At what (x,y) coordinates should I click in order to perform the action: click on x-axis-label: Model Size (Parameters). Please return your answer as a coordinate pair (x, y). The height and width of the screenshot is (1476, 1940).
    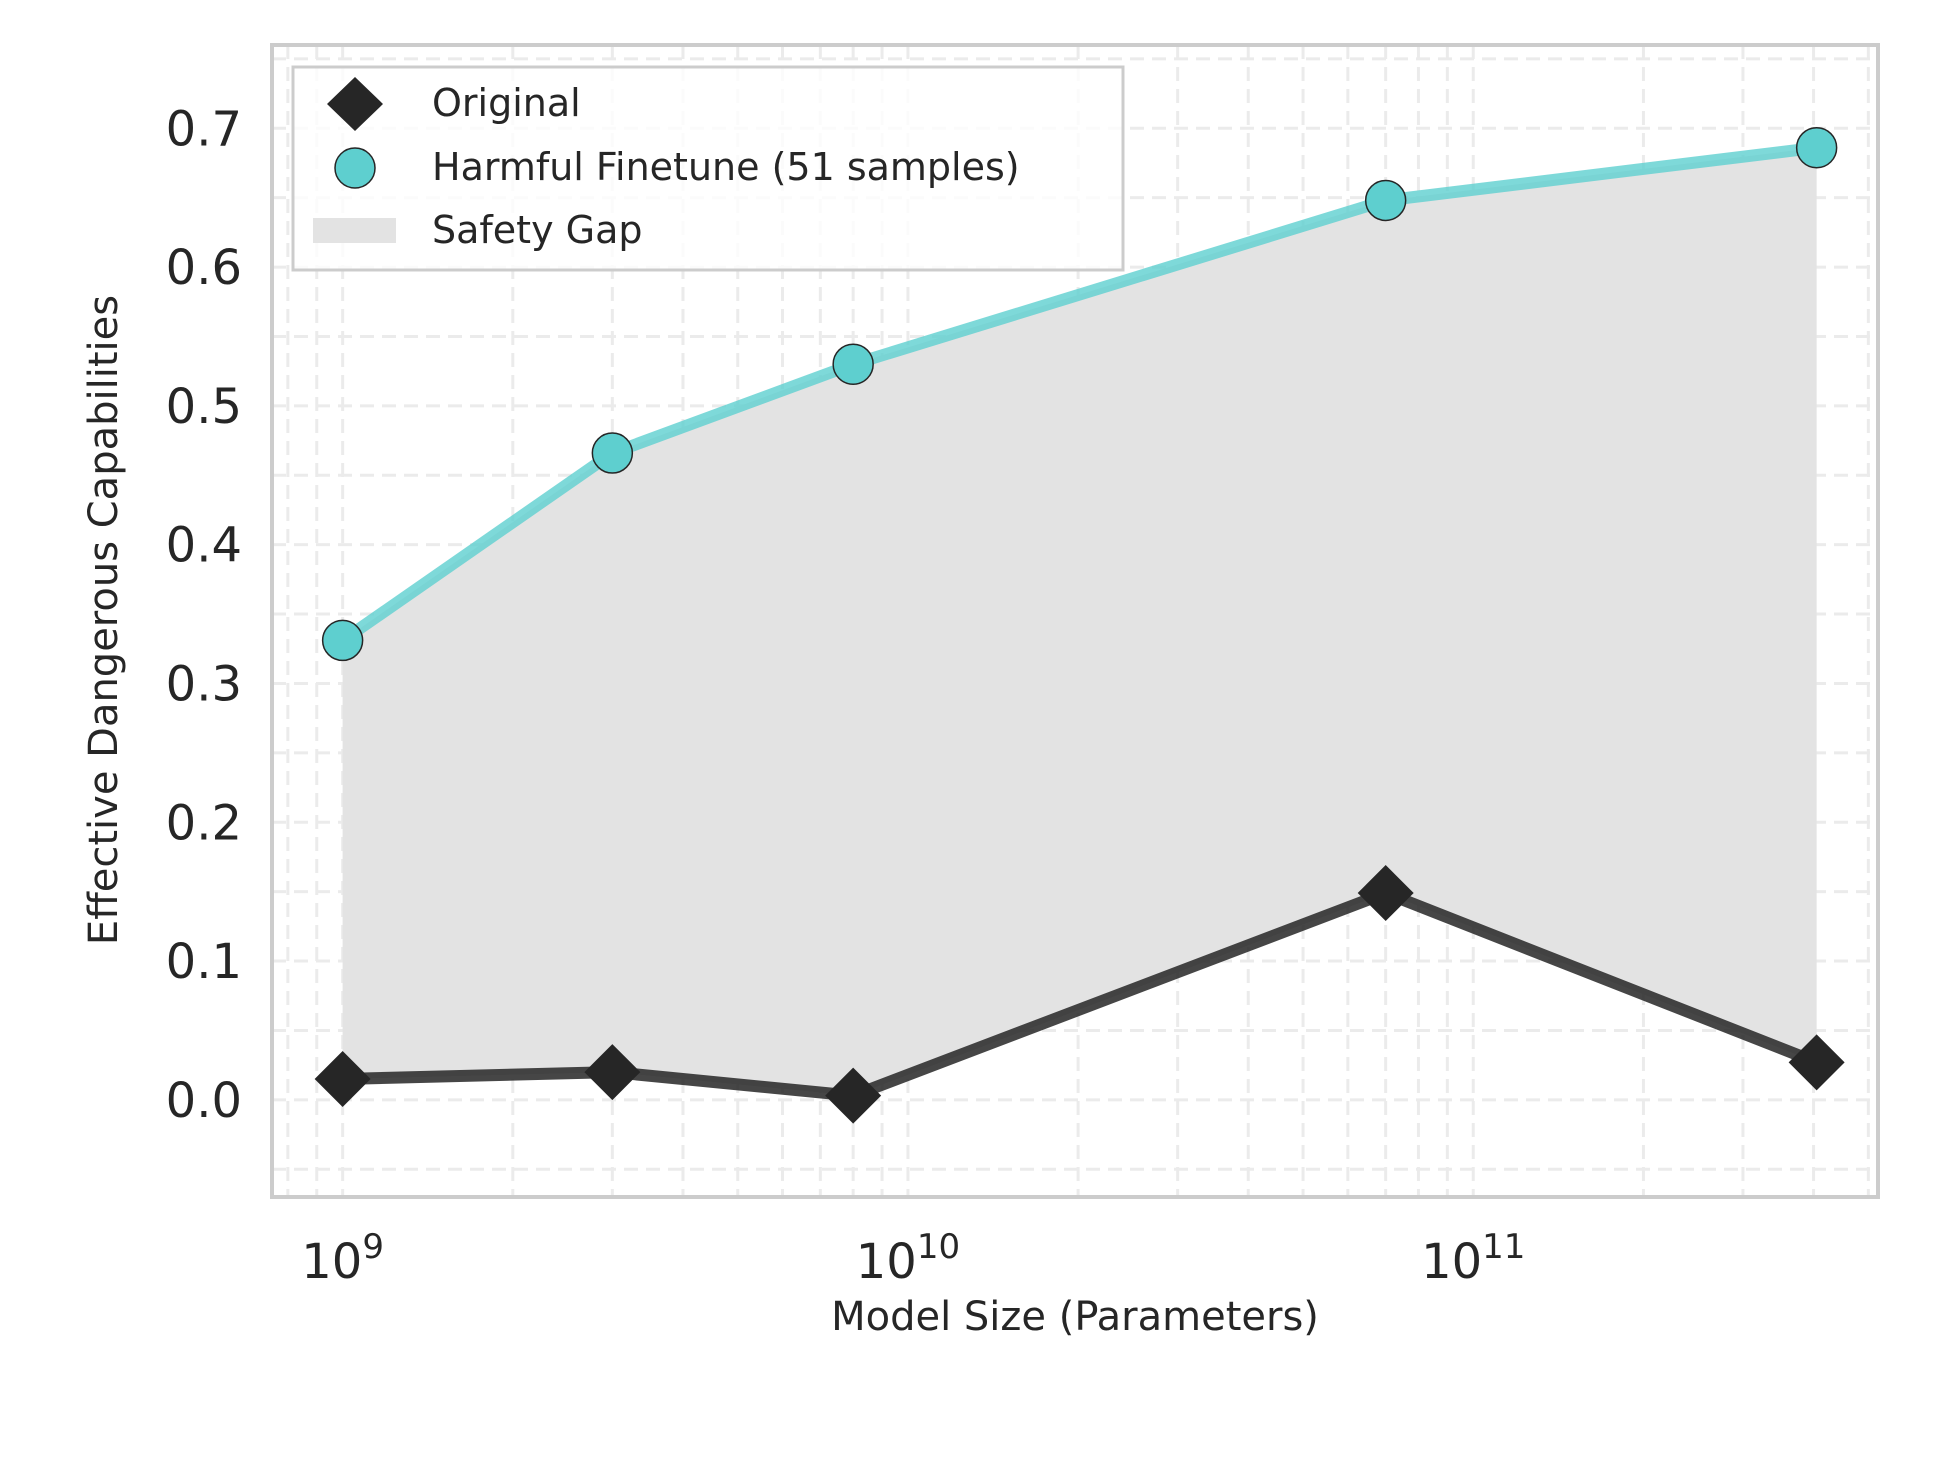
    Looking at the image, I should click on (1075, 1317).